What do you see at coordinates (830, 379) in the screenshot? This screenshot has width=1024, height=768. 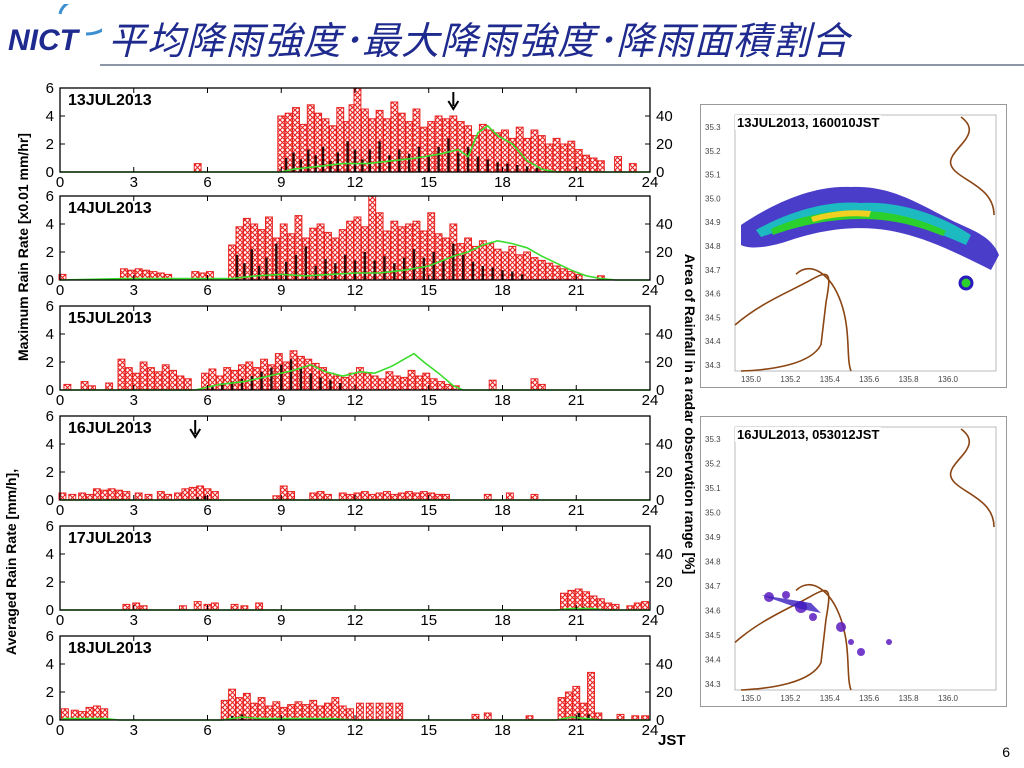 I see `lon-tick-label: 135.4` at bounding box center [830, 379].